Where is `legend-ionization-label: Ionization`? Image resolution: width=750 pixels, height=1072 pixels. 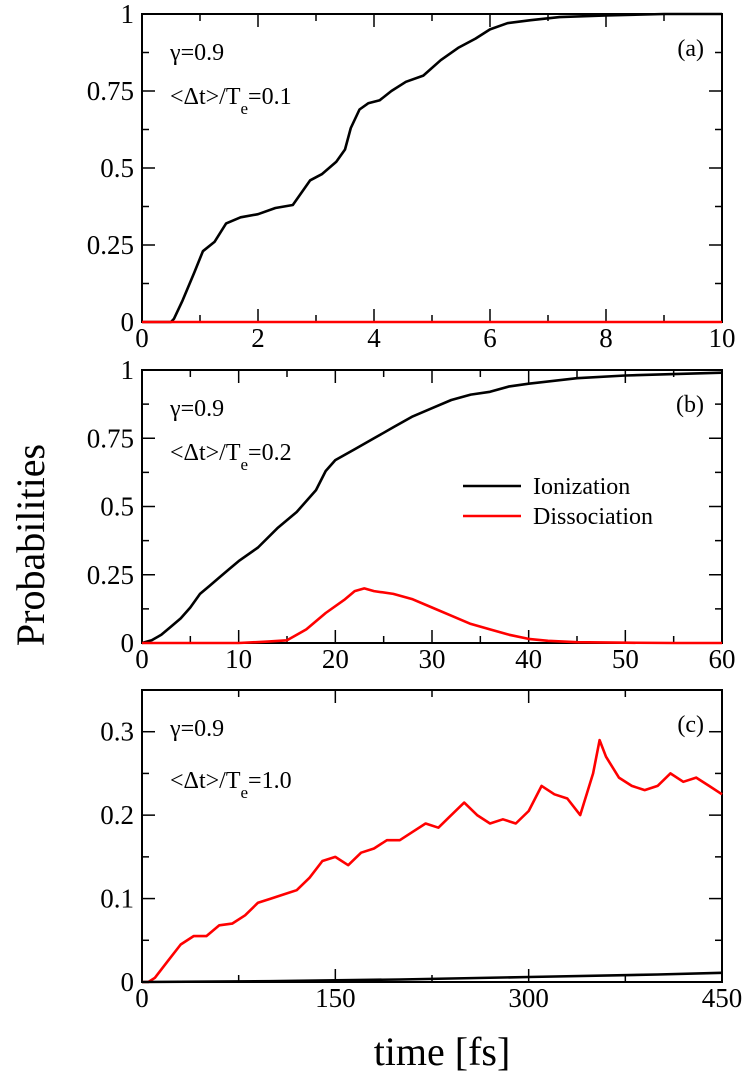
legend-ionization-label: Ionization is located at coordinates (581, 487).